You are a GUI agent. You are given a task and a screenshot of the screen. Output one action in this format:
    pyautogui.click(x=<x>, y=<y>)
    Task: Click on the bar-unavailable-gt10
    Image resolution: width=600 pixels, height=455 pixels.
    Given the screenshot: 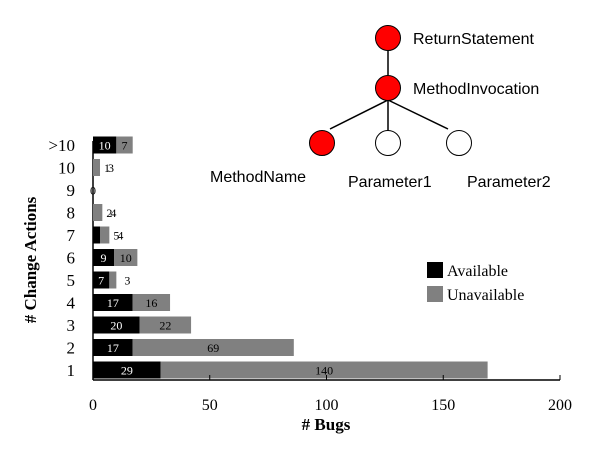 What is the action you would take?
    pyautogui.click(x=124, y=145)
    